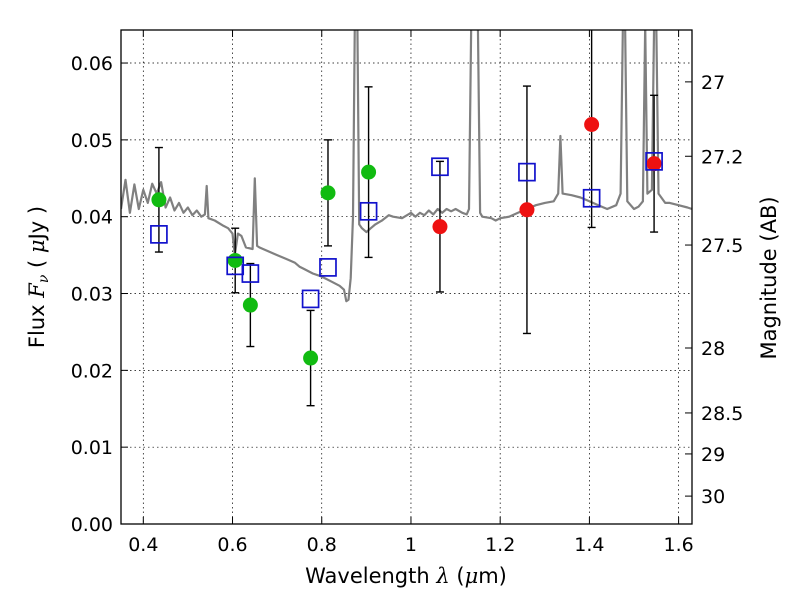 This screenshot has height=600, width=800. Describe the element at coordinates (411, 545) in the screenshot. I see `x-tick-label: 1` at that location.